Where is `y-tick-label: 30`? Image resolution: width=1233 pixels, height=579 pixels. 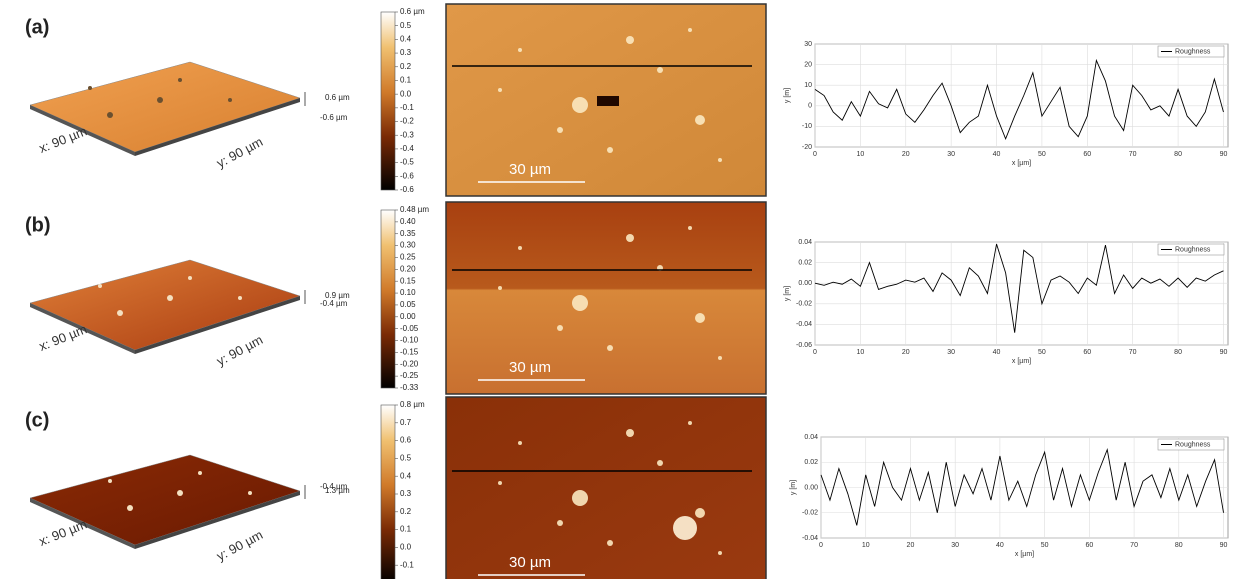
y-tick-label: 30 is located at coordinates (808, 44).